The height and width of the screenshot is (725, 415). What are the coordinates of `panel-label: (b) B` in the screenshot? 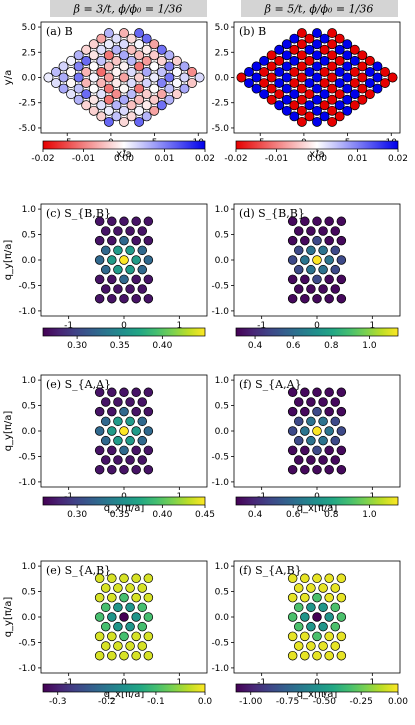 It's located at (252, 31).